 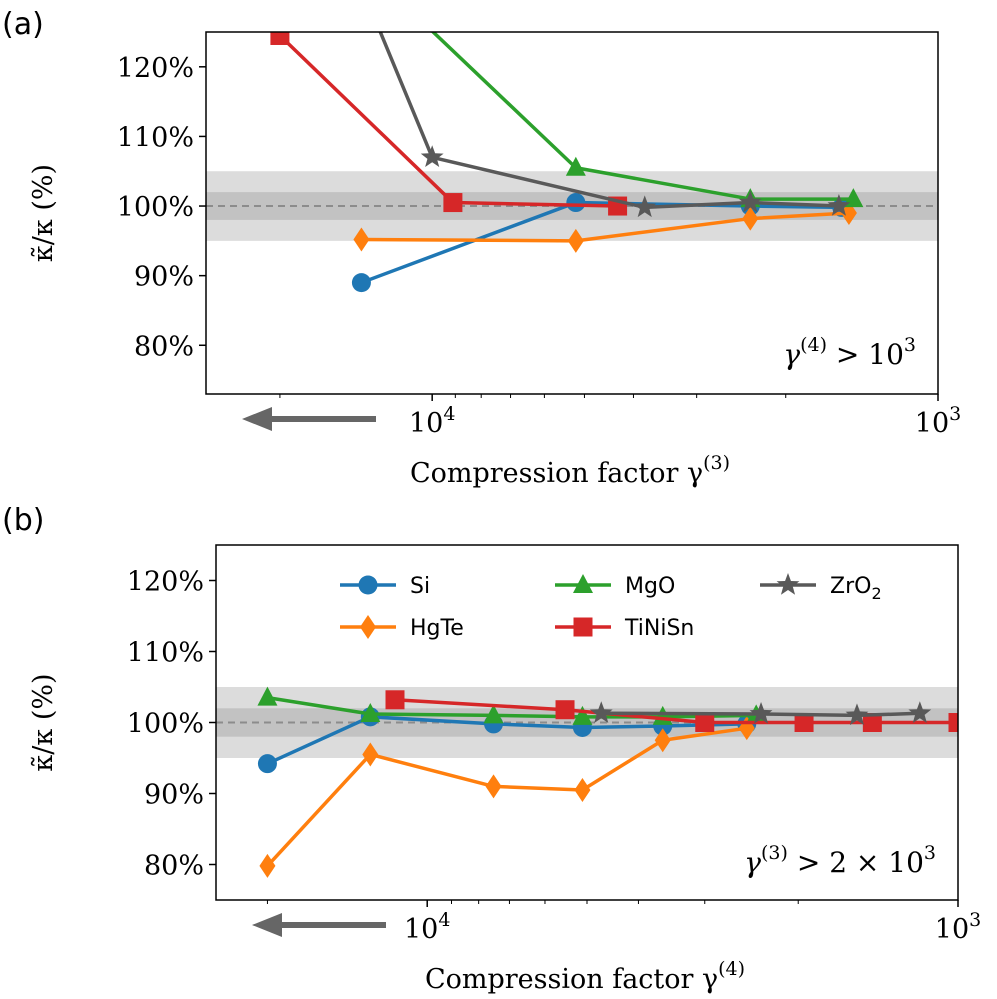 What do you see at coordinates (856, 588) in the screenshot?
I see `legend-label-zro2: ZrO2` at bounding box center [856, 588].